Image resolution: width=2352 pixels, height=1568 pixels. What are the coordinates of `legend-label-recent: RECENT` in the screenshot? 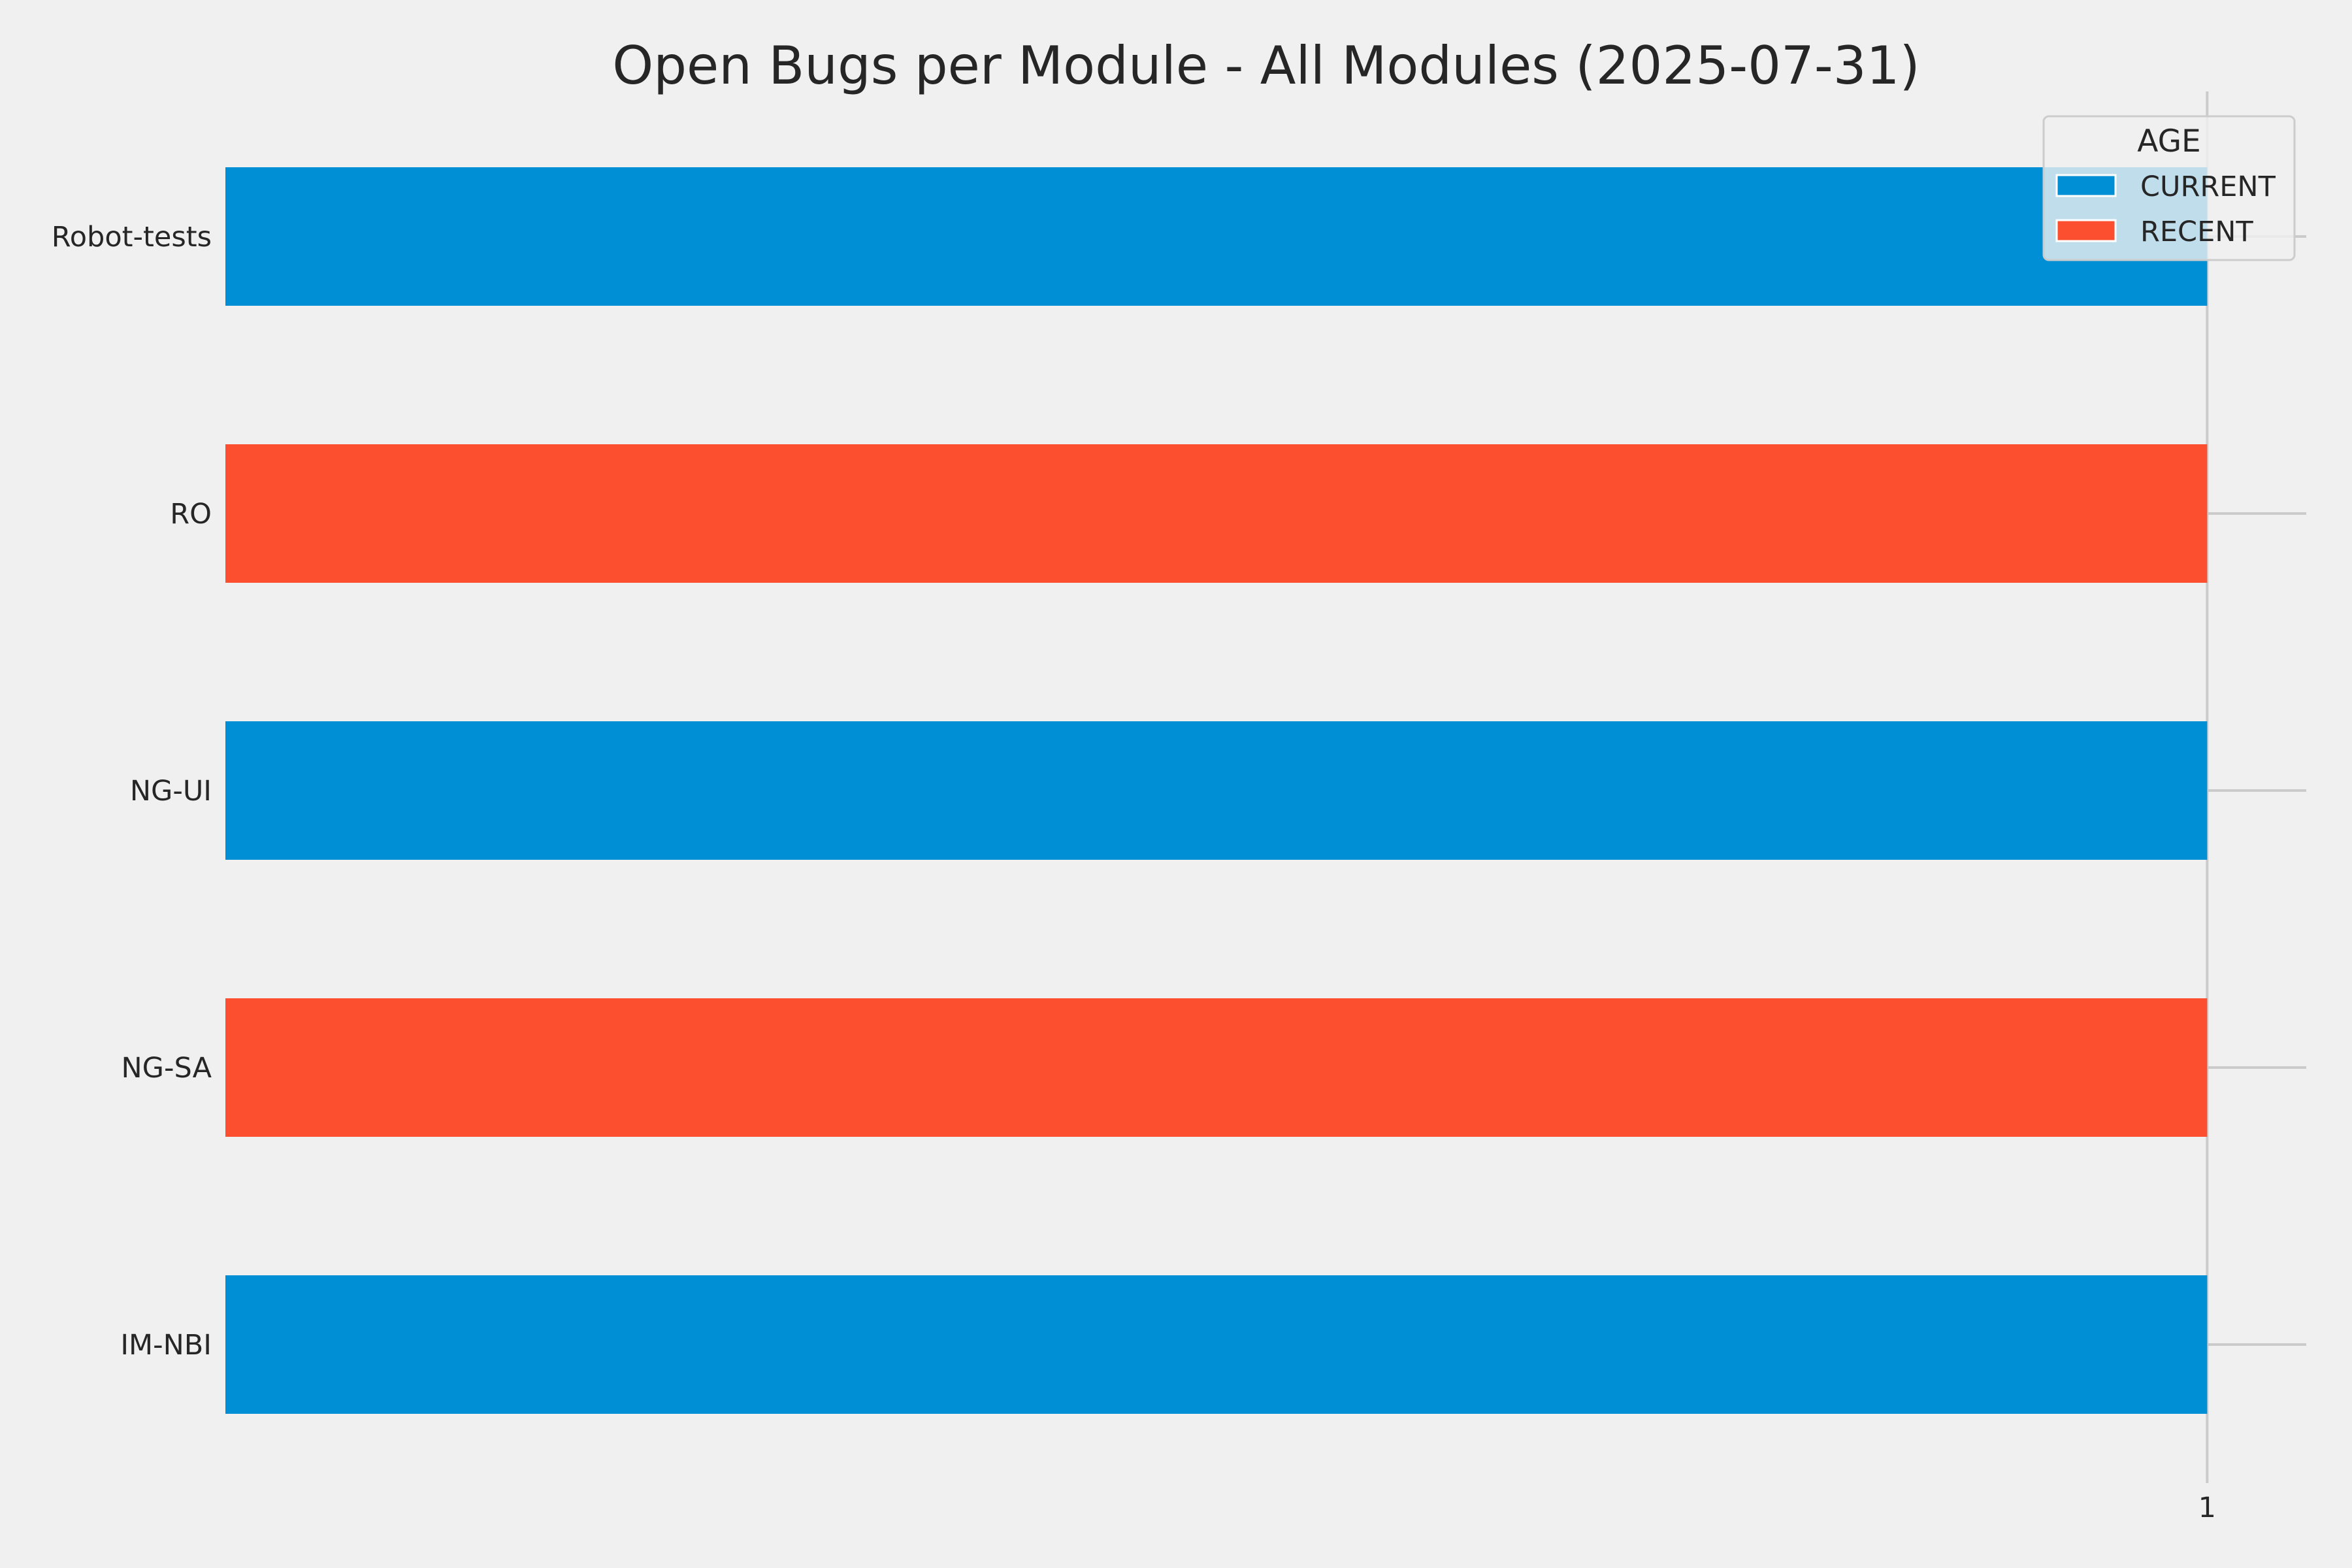 It's located at (2196, 232).